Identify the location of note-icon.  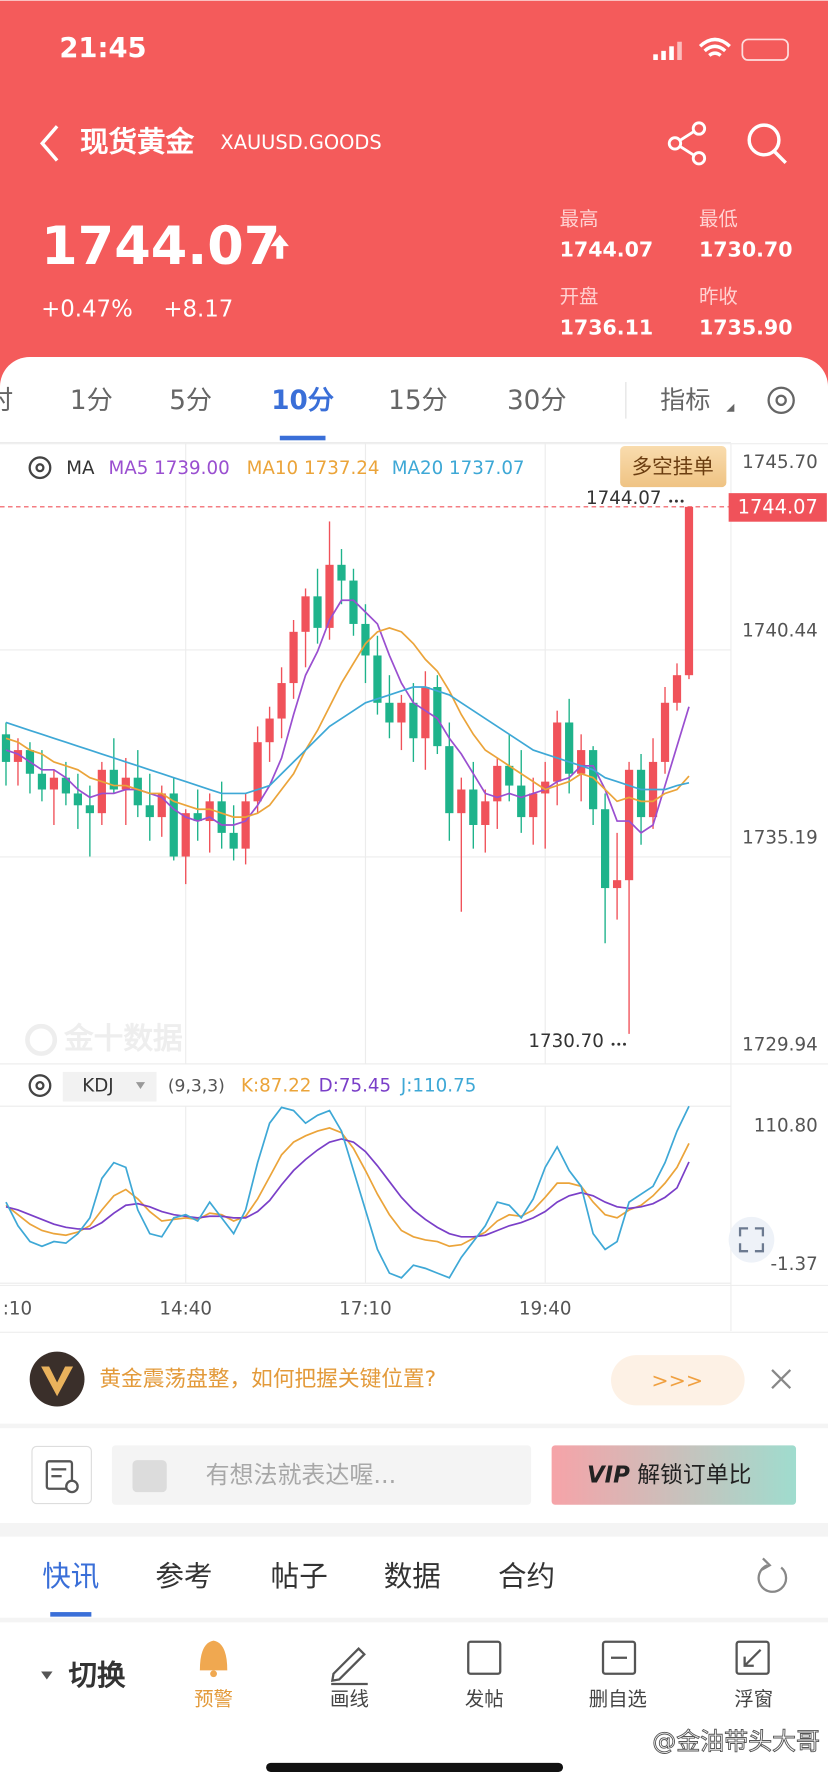
(62, 1477).